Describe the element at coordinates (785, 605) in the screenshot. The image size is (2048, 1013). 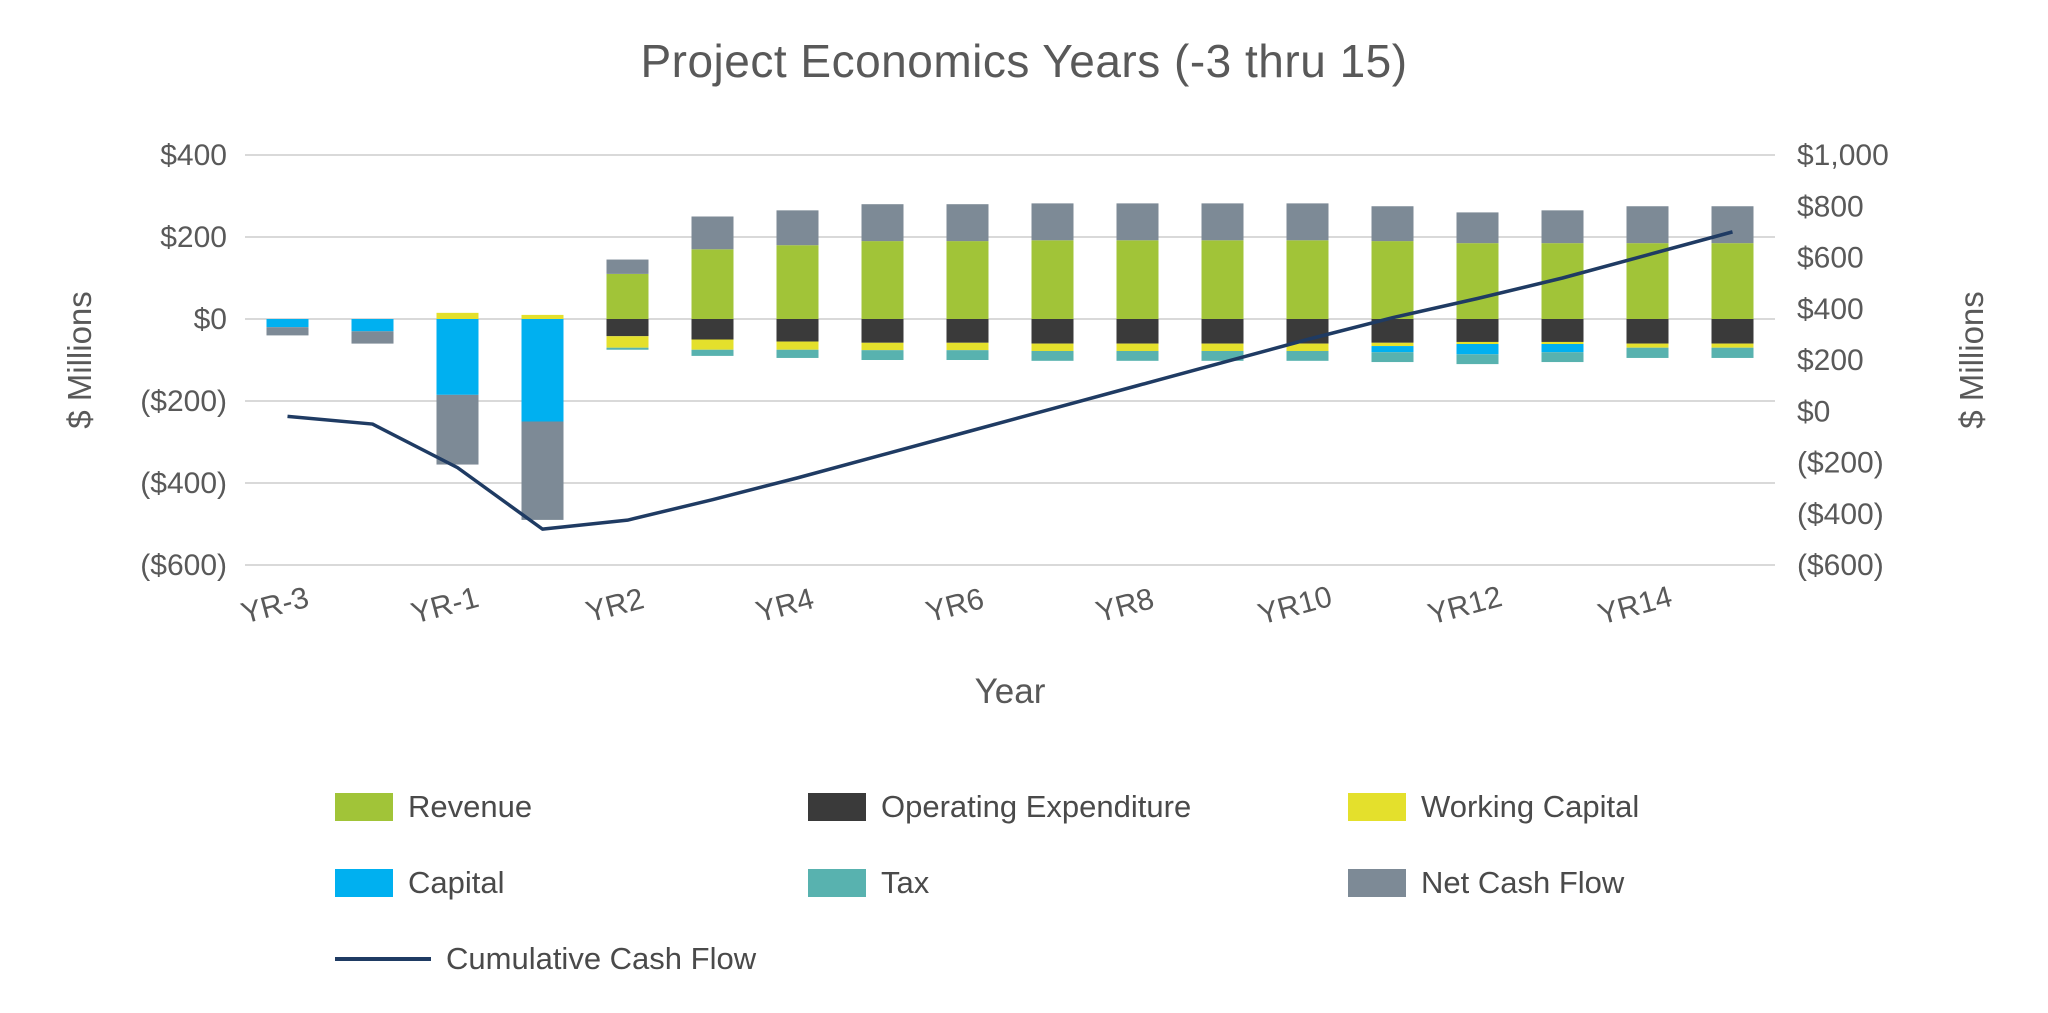
I see `x-category-label: YR4` at that location.